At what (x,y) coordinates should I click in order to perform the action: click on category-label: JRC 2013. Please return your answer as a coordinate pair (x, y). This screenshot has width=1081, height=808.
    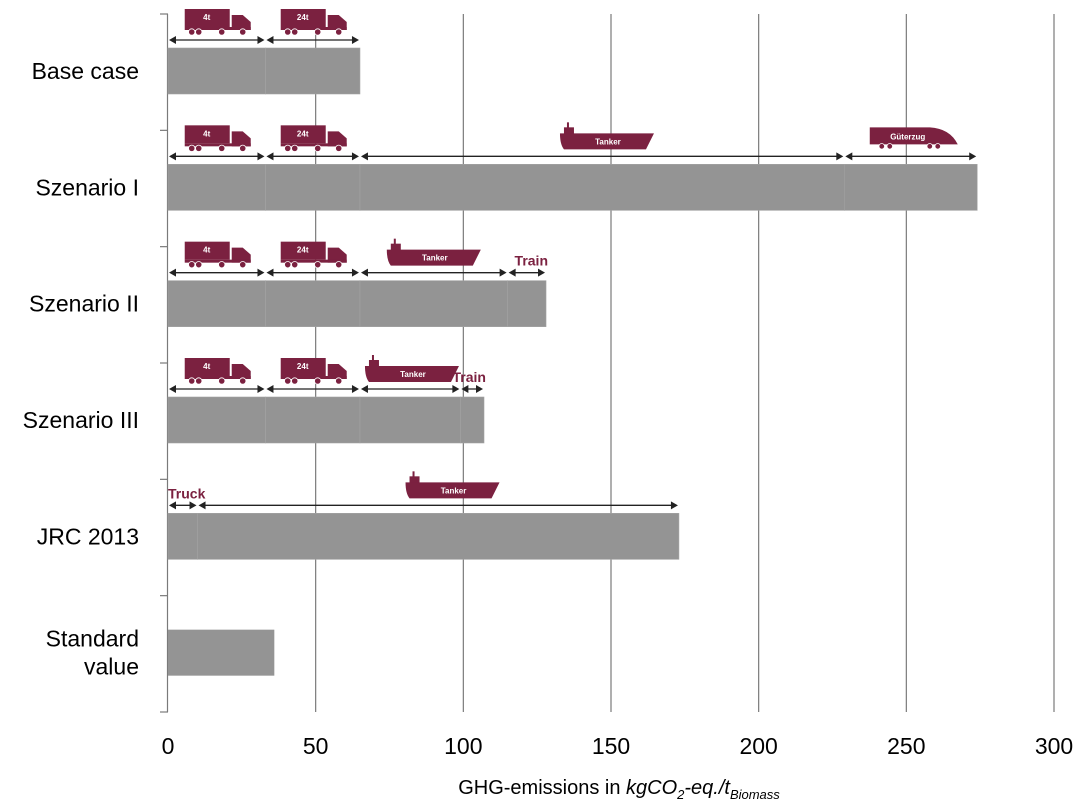
    Looking at the image, I should click on (88, 536).